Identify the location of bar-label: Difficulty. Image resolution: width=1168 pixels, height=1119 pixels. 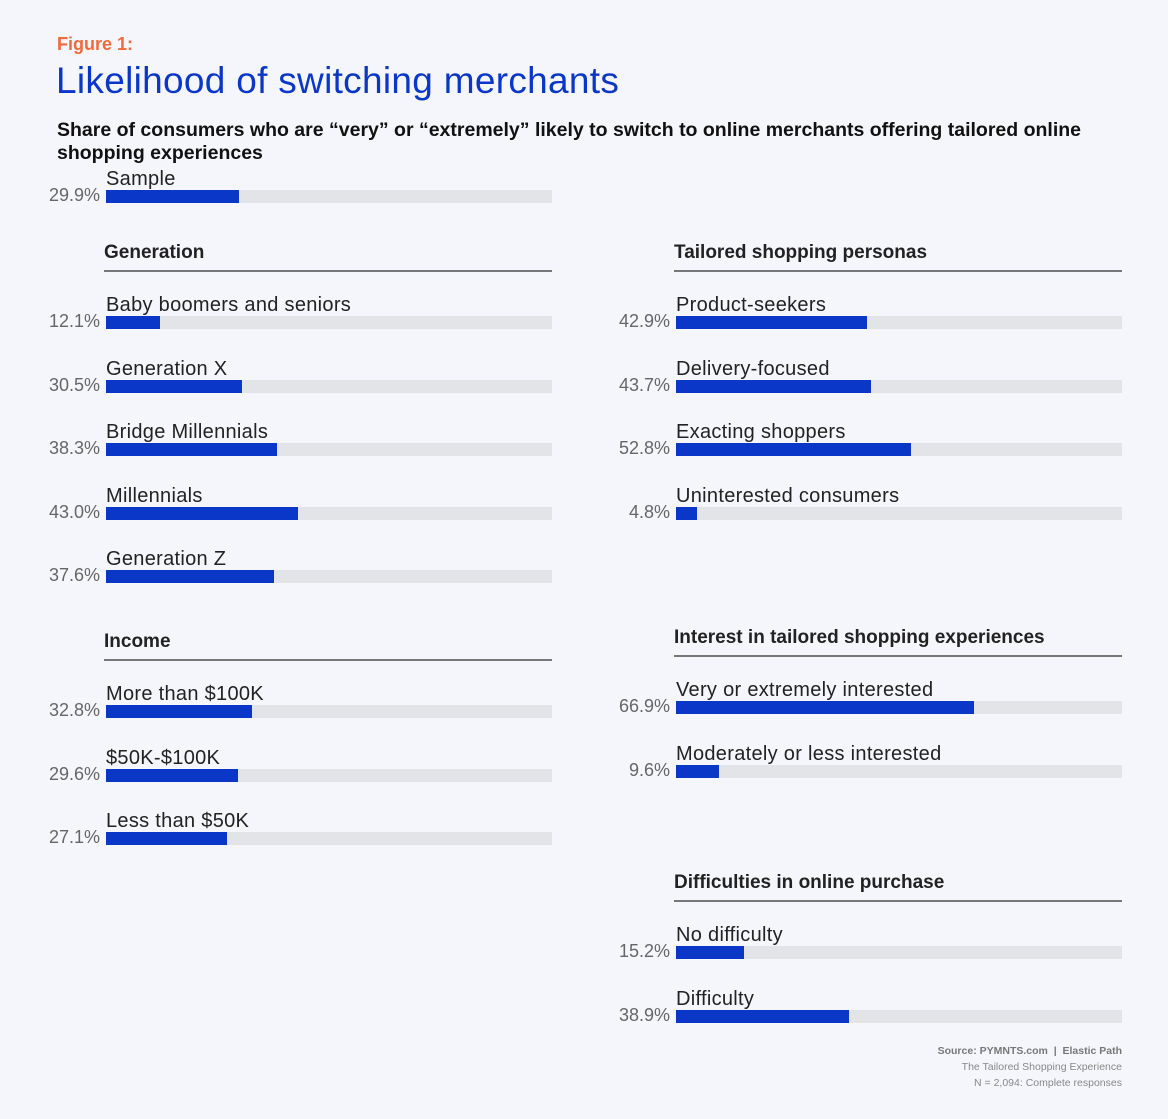
(715, 998).